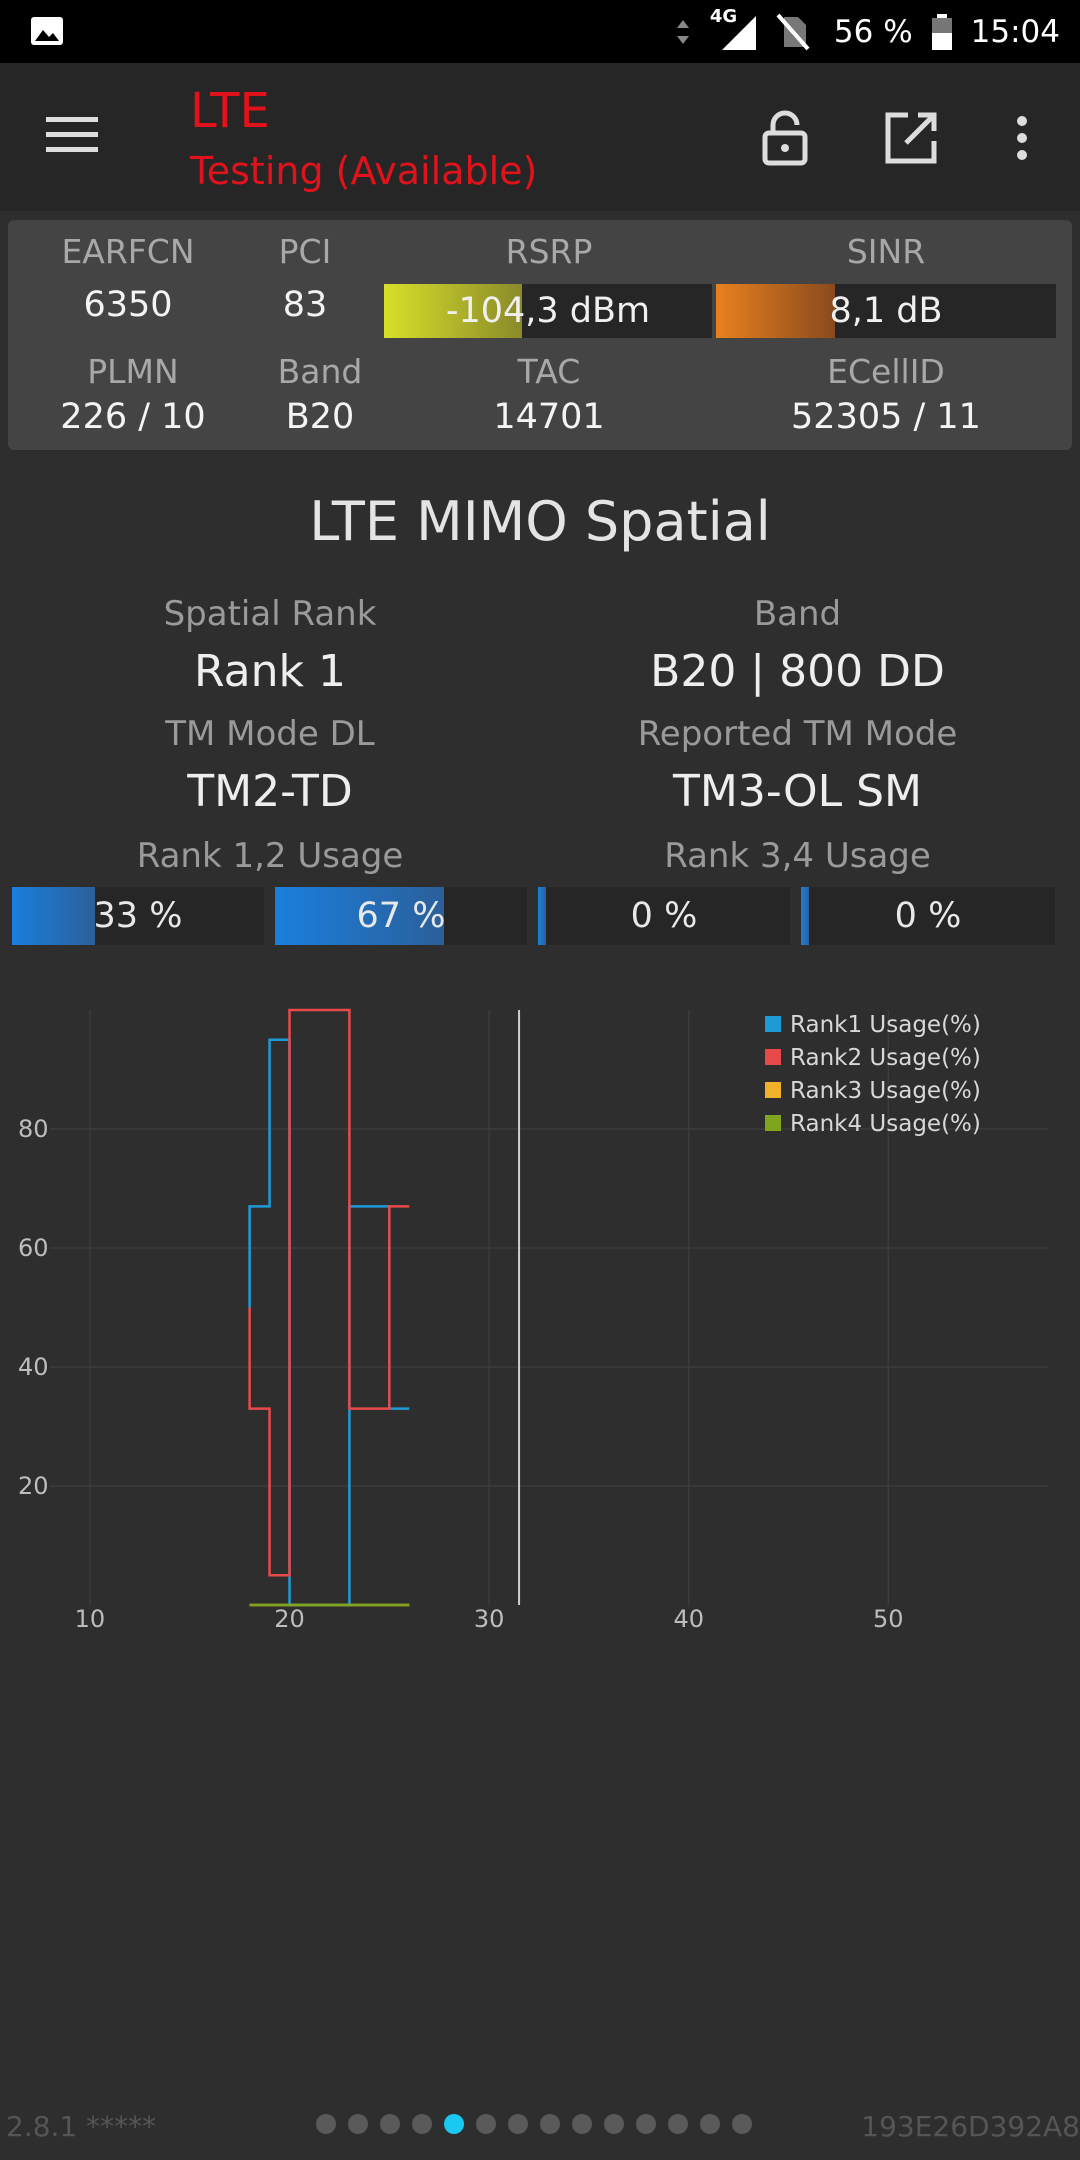 Image resolution: width=1080 pixels, height=2160 pixels. I want to click on tac-value: 14701, so click(549, 417).